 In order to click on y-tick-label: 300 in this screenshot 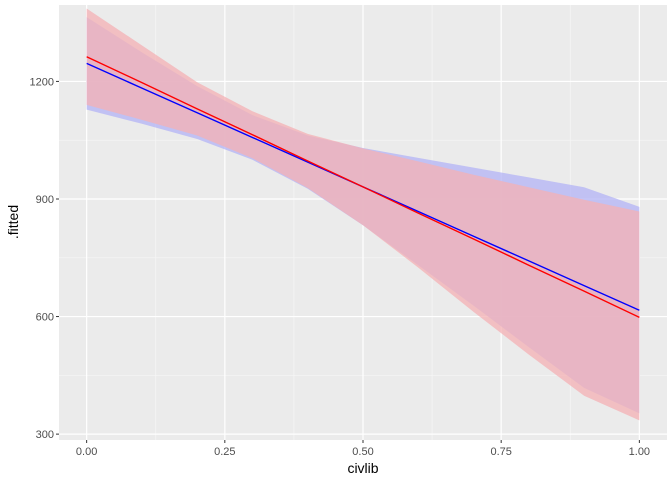, I will do `click(45, 435)`.